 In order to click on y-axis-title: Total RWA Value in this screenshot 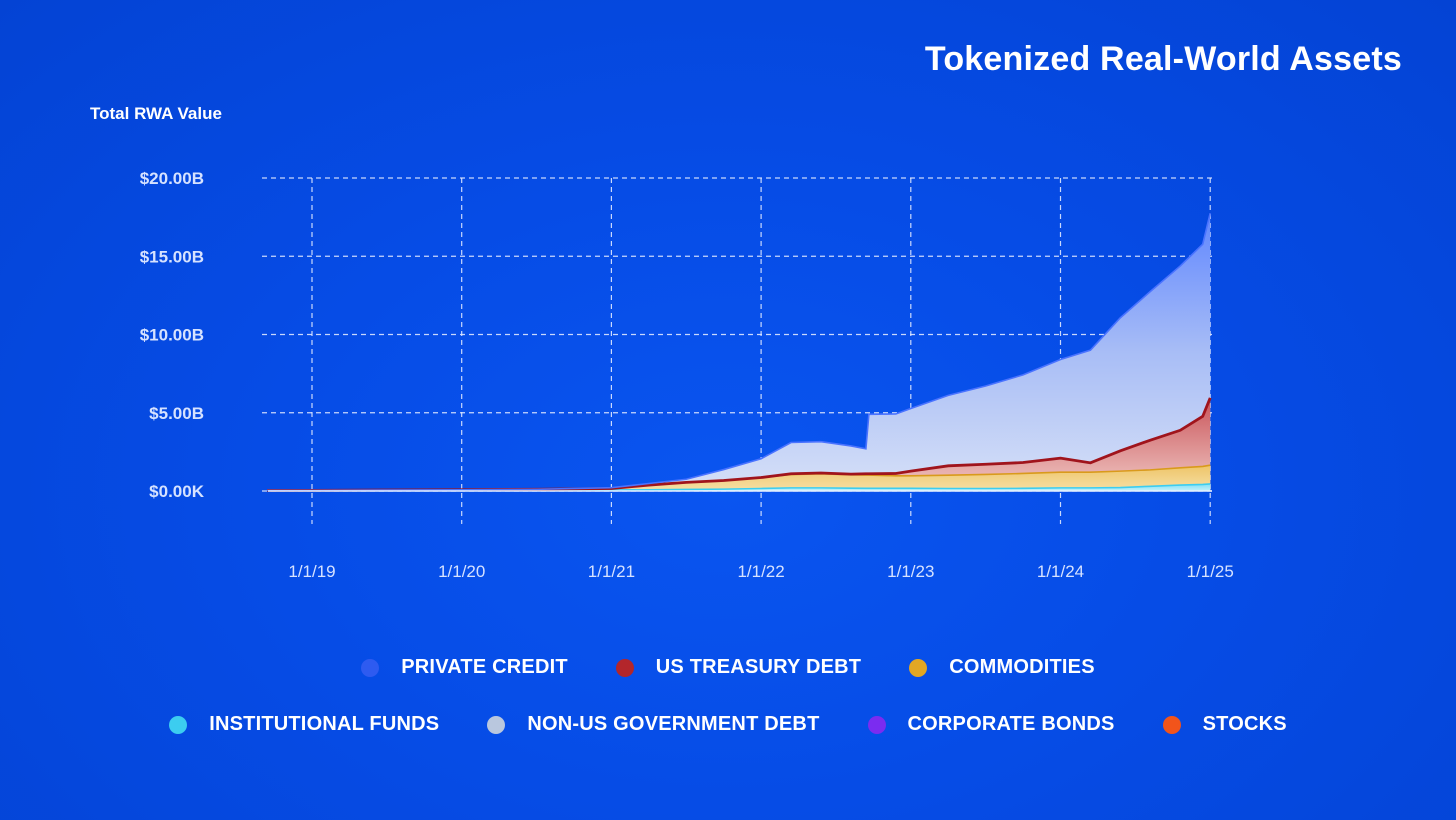, I will do `click(156, 113)`.